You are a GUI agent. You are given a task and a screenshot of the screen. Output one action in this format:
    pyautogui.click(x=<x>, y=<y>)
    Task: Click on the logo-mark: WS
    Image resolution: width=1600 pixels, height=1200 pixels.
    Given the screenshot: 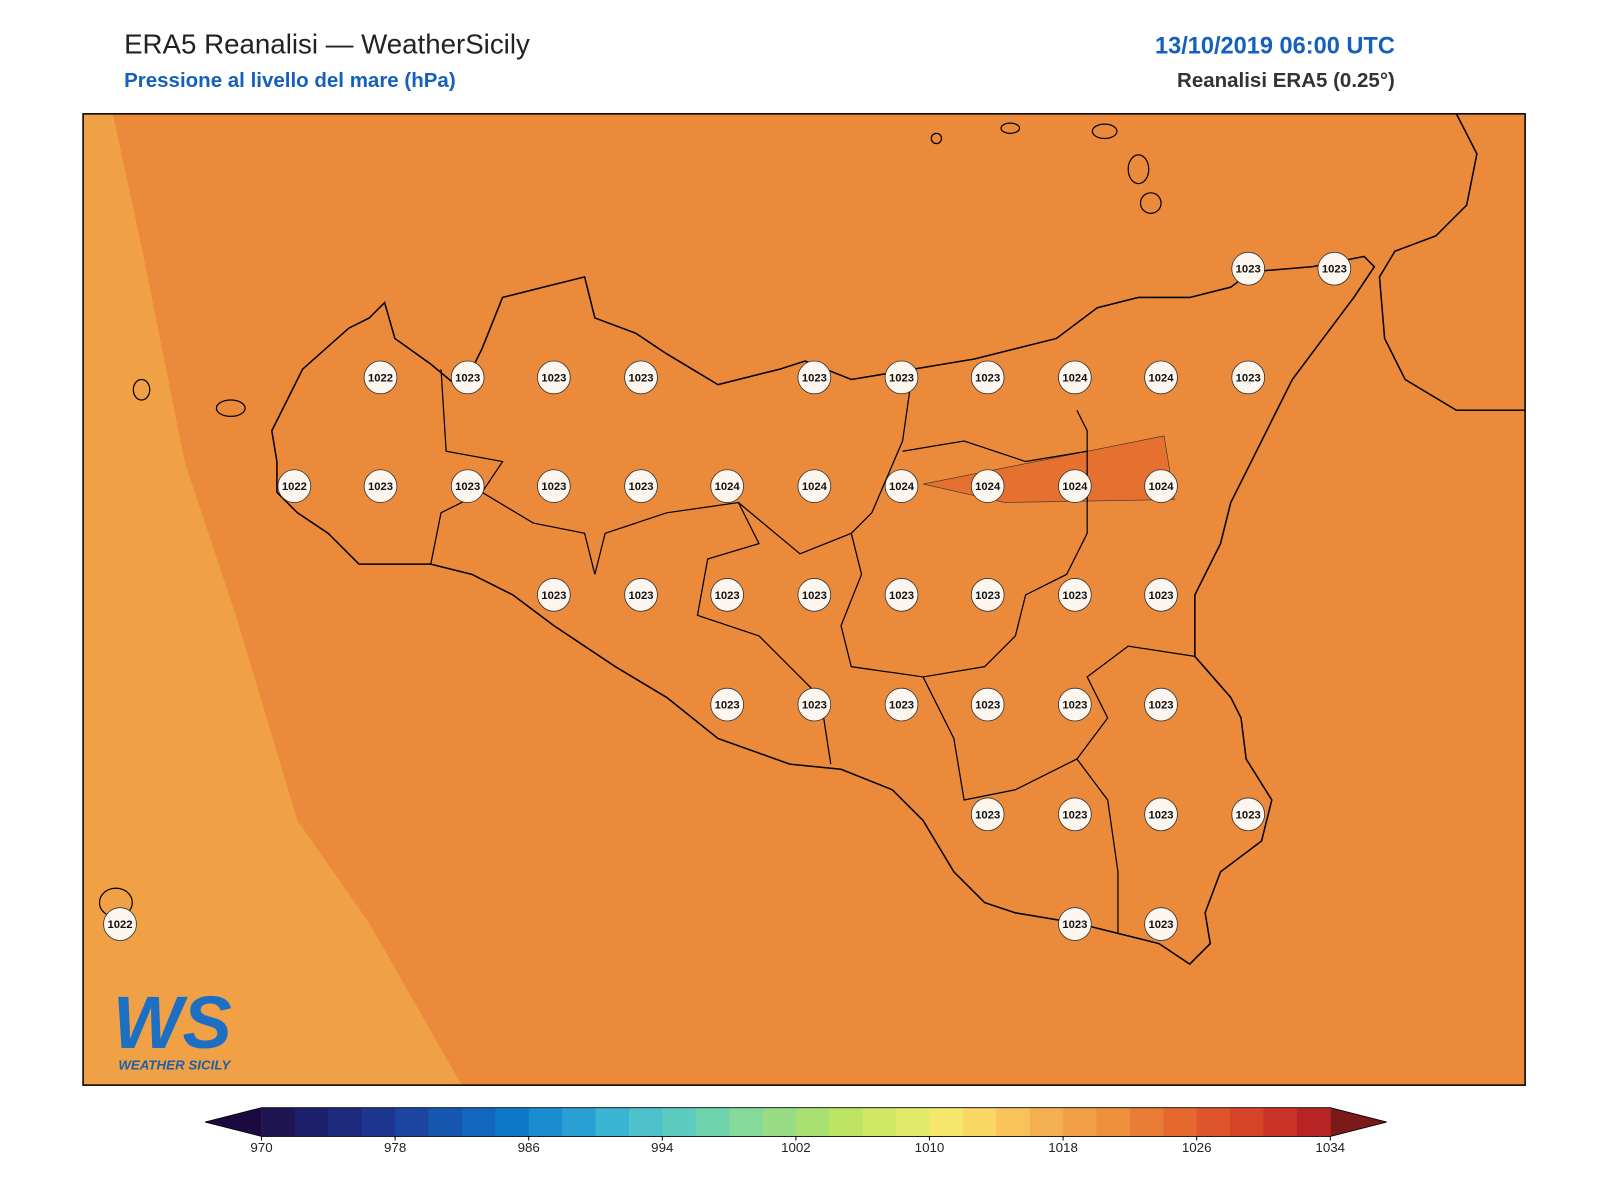 What is the action you would take?
    pyautogui.click(x=172, y=1022)
    